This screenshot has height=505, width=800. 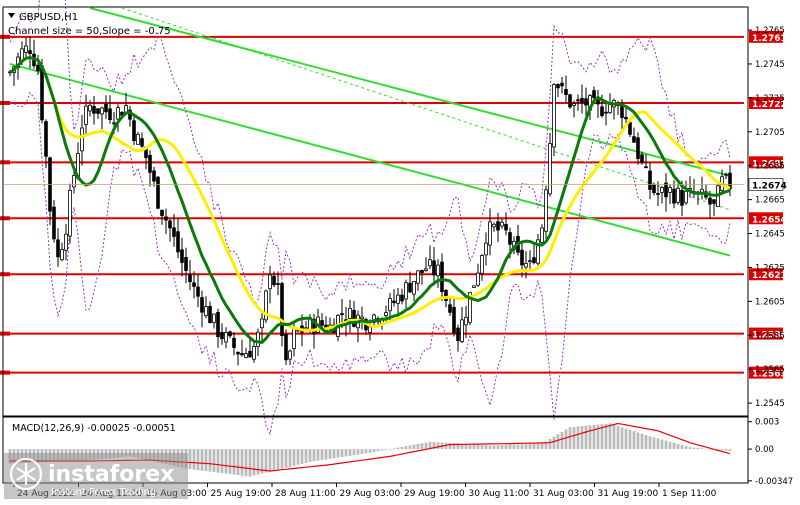 I want to click on macd-pane-frame, so click(x=375, y=450).